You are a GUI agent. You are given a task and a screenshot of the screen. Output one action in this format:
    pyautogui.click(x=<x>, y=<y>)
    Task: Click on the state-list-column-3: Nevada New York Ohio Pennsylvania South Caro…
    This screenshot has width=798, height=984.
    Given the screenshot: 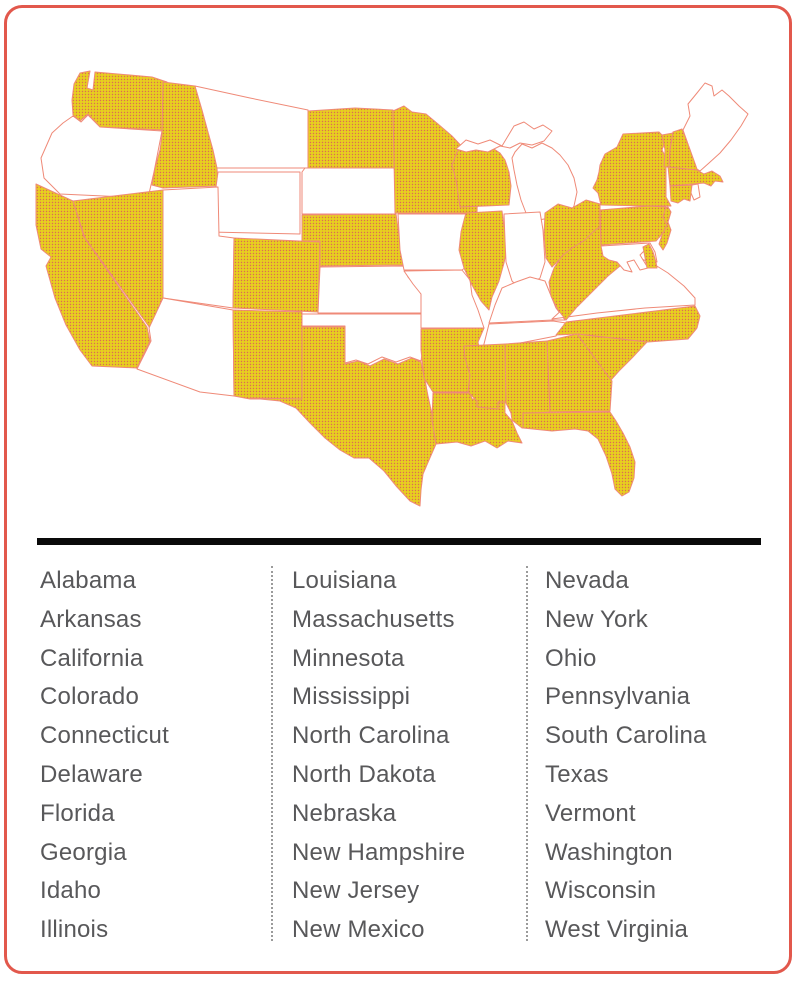 What is the action you would take?
    pyautogui.click(x=660, y=756)
    